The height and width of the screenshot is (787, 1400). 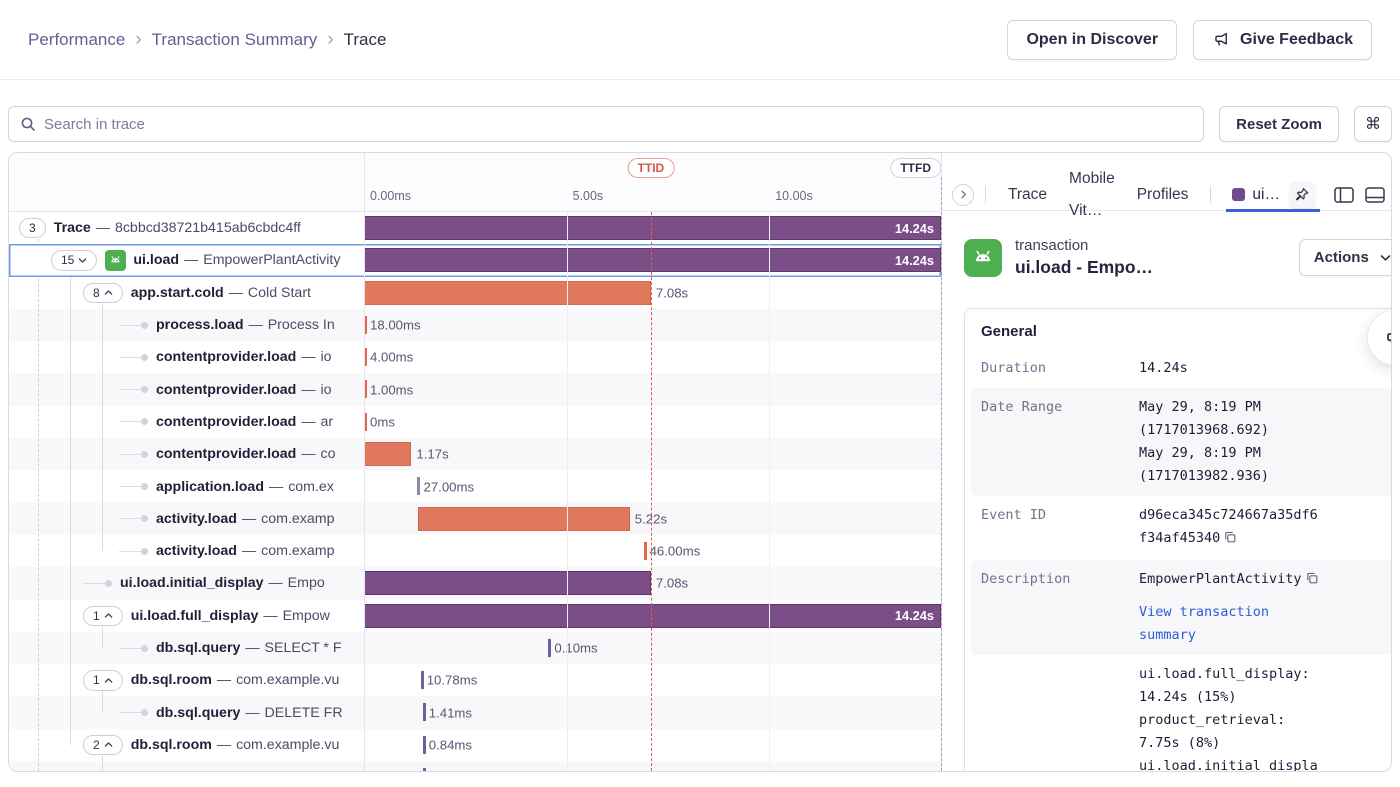 What do you see at coordinates (1009, 331) in the screenshot?
I see `general-card-title: General` at bounding box center [1009, 331].